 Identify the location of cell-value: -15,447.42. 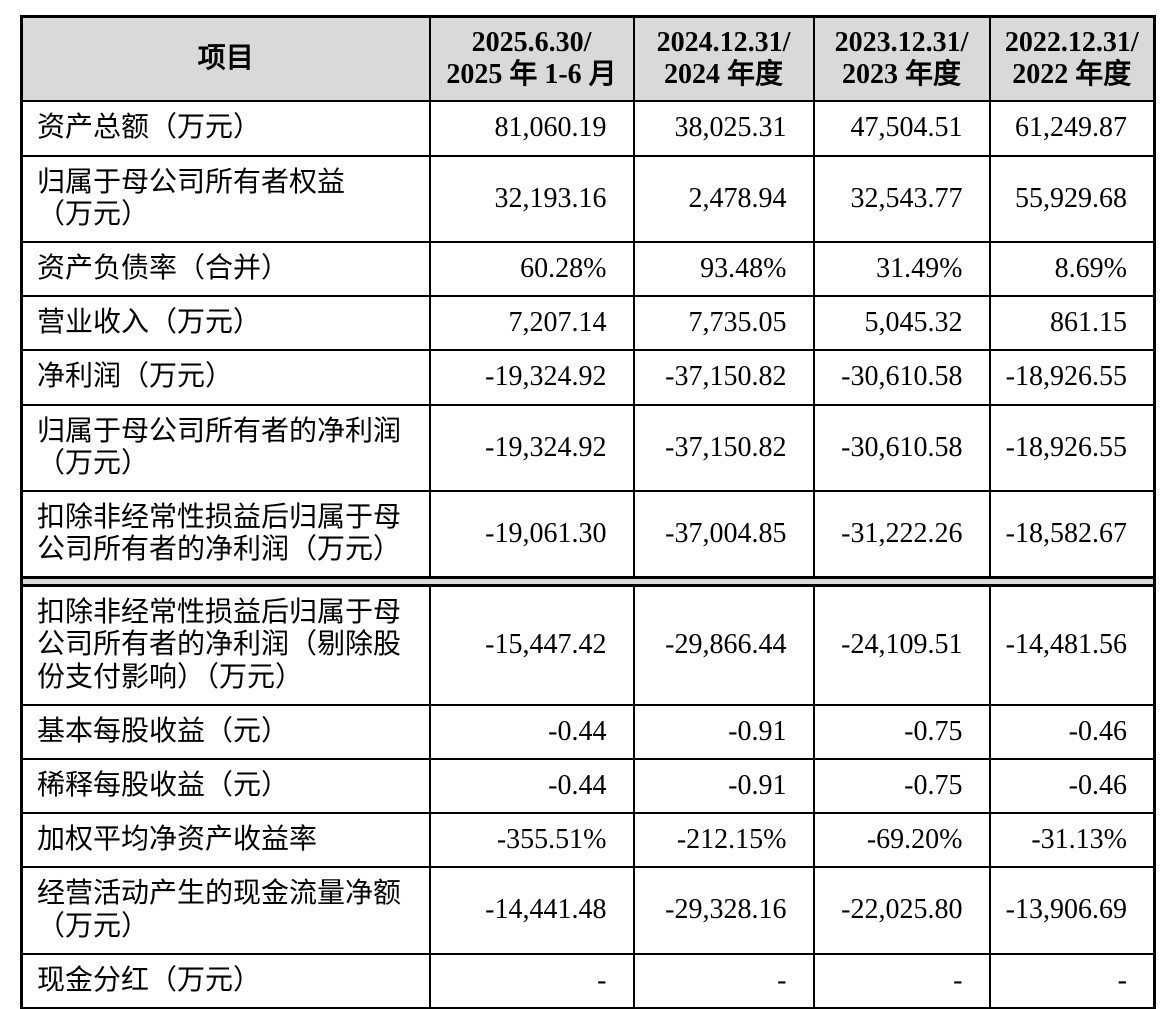
(531, 645).